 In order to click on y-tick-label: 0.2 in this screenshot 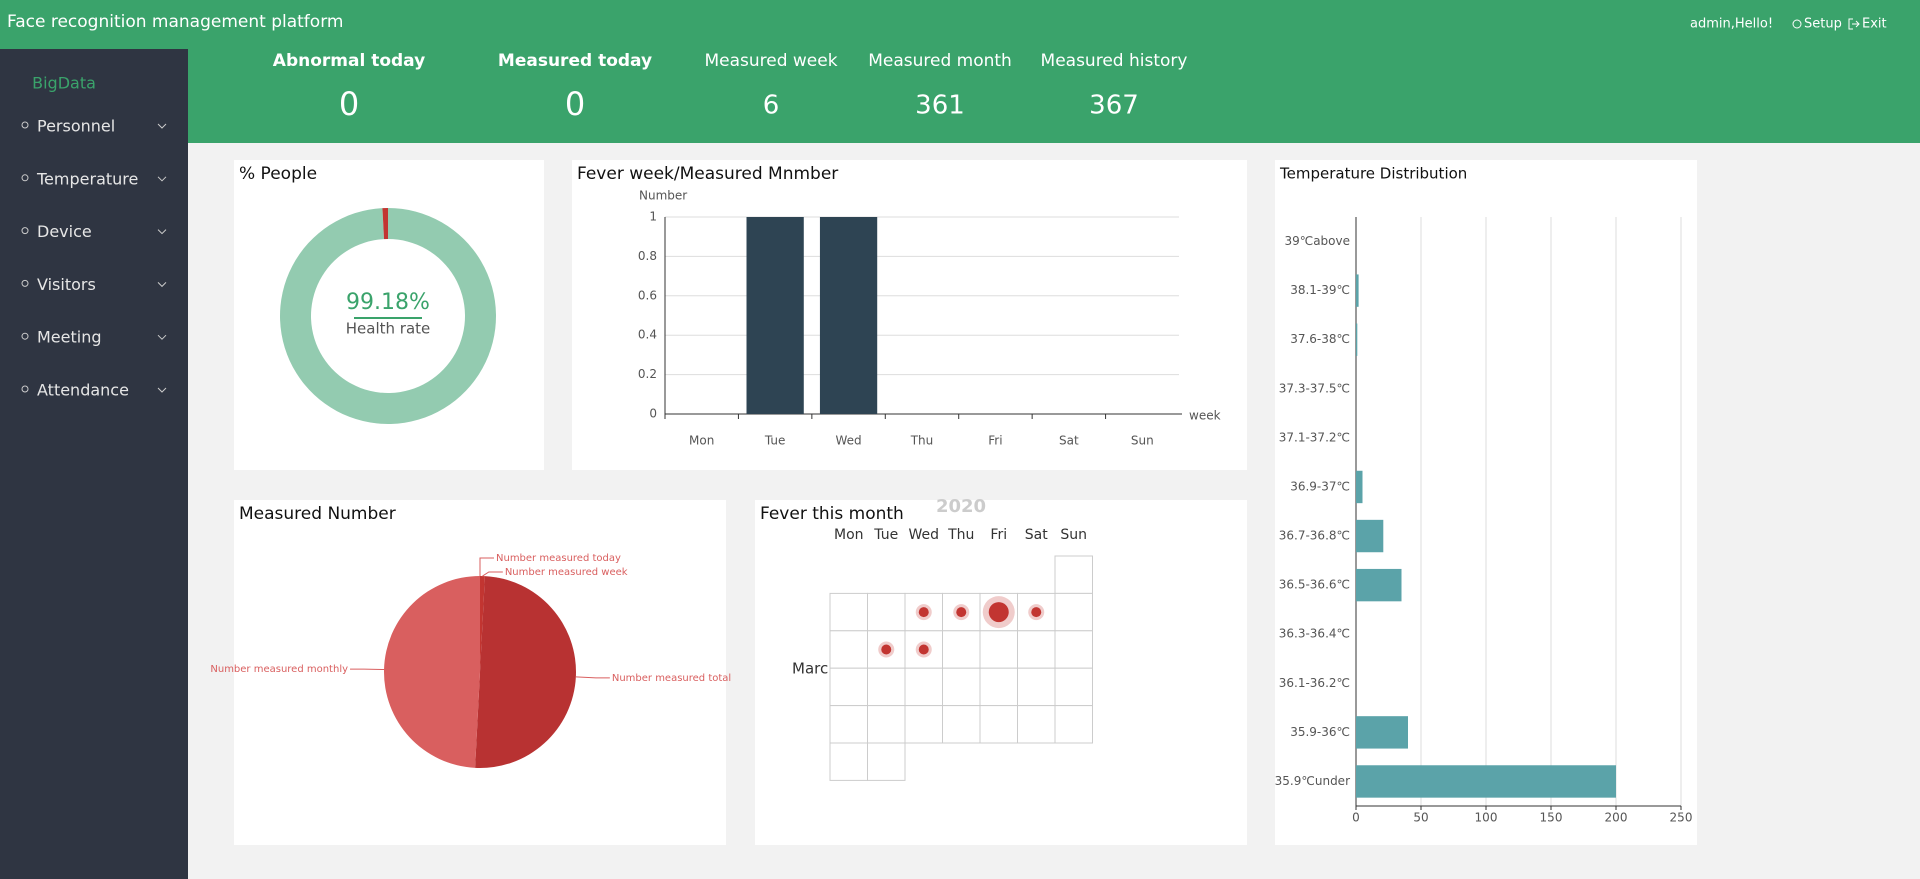, I will do `click(647, 374)`.